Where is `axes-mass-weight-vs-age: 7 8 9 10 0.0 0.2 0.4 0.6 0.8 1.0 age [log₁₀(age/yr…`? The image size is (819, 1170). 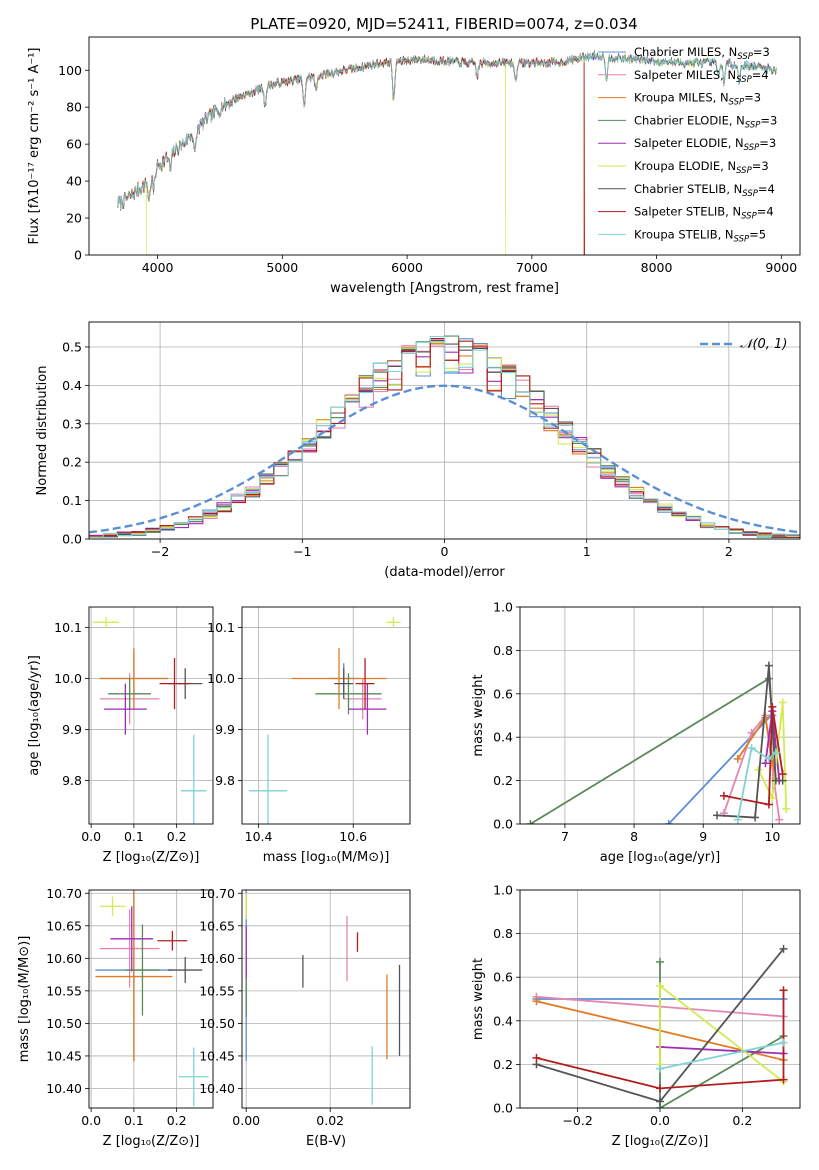 axes-mass-weight-vs-age: 7 8 9 10 0.0 0.2 0.4 0.6 0.8 1.0 age [log₁₀(age/yr… is located at coordinates (636, 732).